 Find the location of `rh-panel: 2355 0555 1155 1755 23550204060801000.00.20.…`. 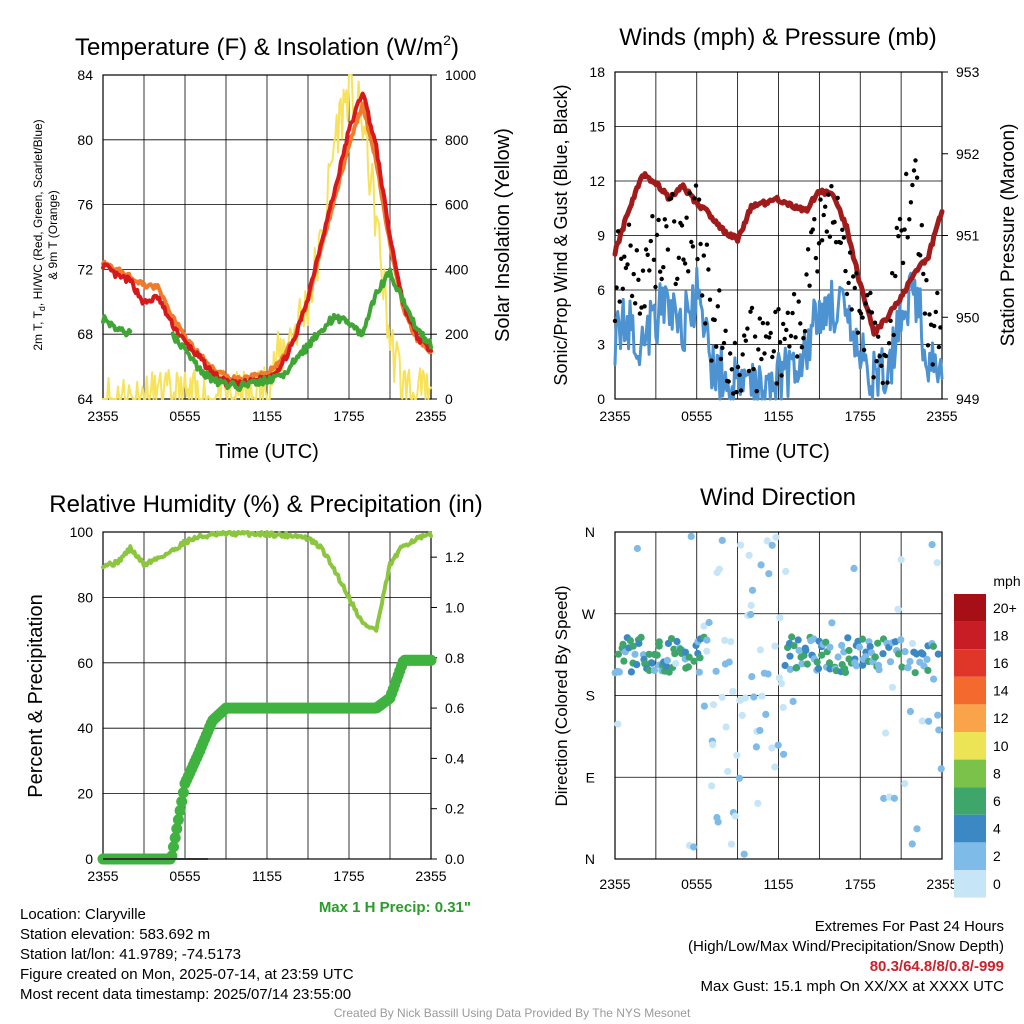

rh-panel: 2355 0555 1155 1755 23550204060801000.00.20.… is located at coordinates (267, 704).